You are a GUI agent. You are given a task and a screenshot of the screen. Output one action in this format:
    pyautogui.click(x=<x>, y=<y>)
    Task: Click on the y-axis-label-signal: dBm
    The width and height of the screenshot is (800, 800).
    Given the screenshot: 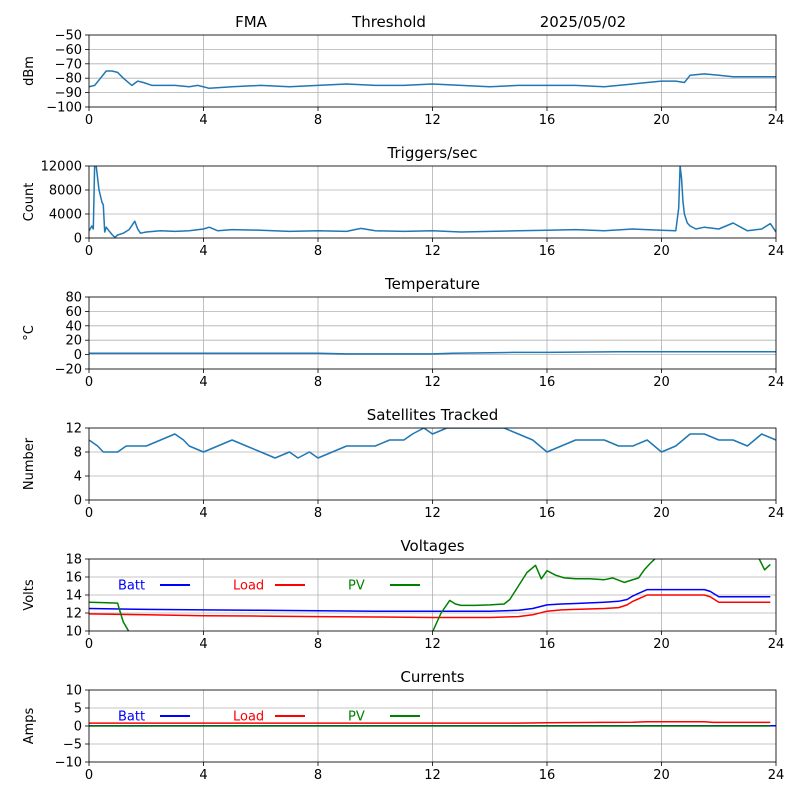 What is the action you would take?
    pyautogui.click(x=29, y=71)
    